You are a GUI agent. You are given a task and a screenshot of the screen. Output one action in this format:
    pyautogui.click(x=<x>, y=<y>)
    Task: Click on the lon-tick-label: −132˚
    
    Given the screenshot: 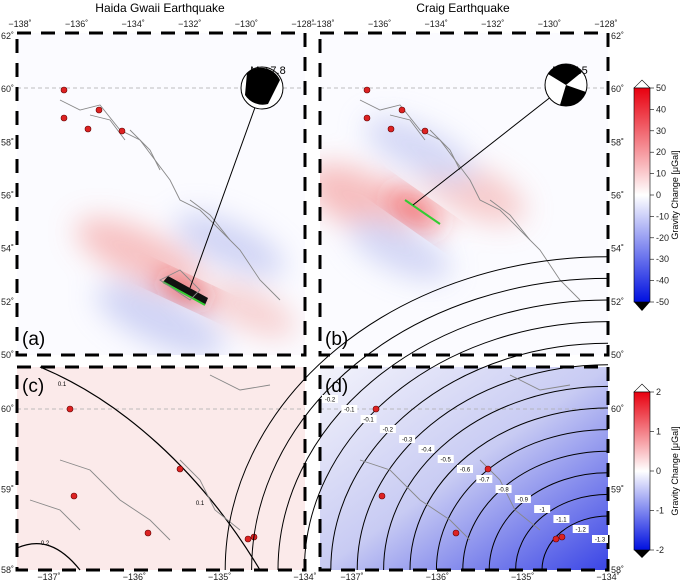 What is the action you would take?
    pyautogui.click(x=189, y=24)
    